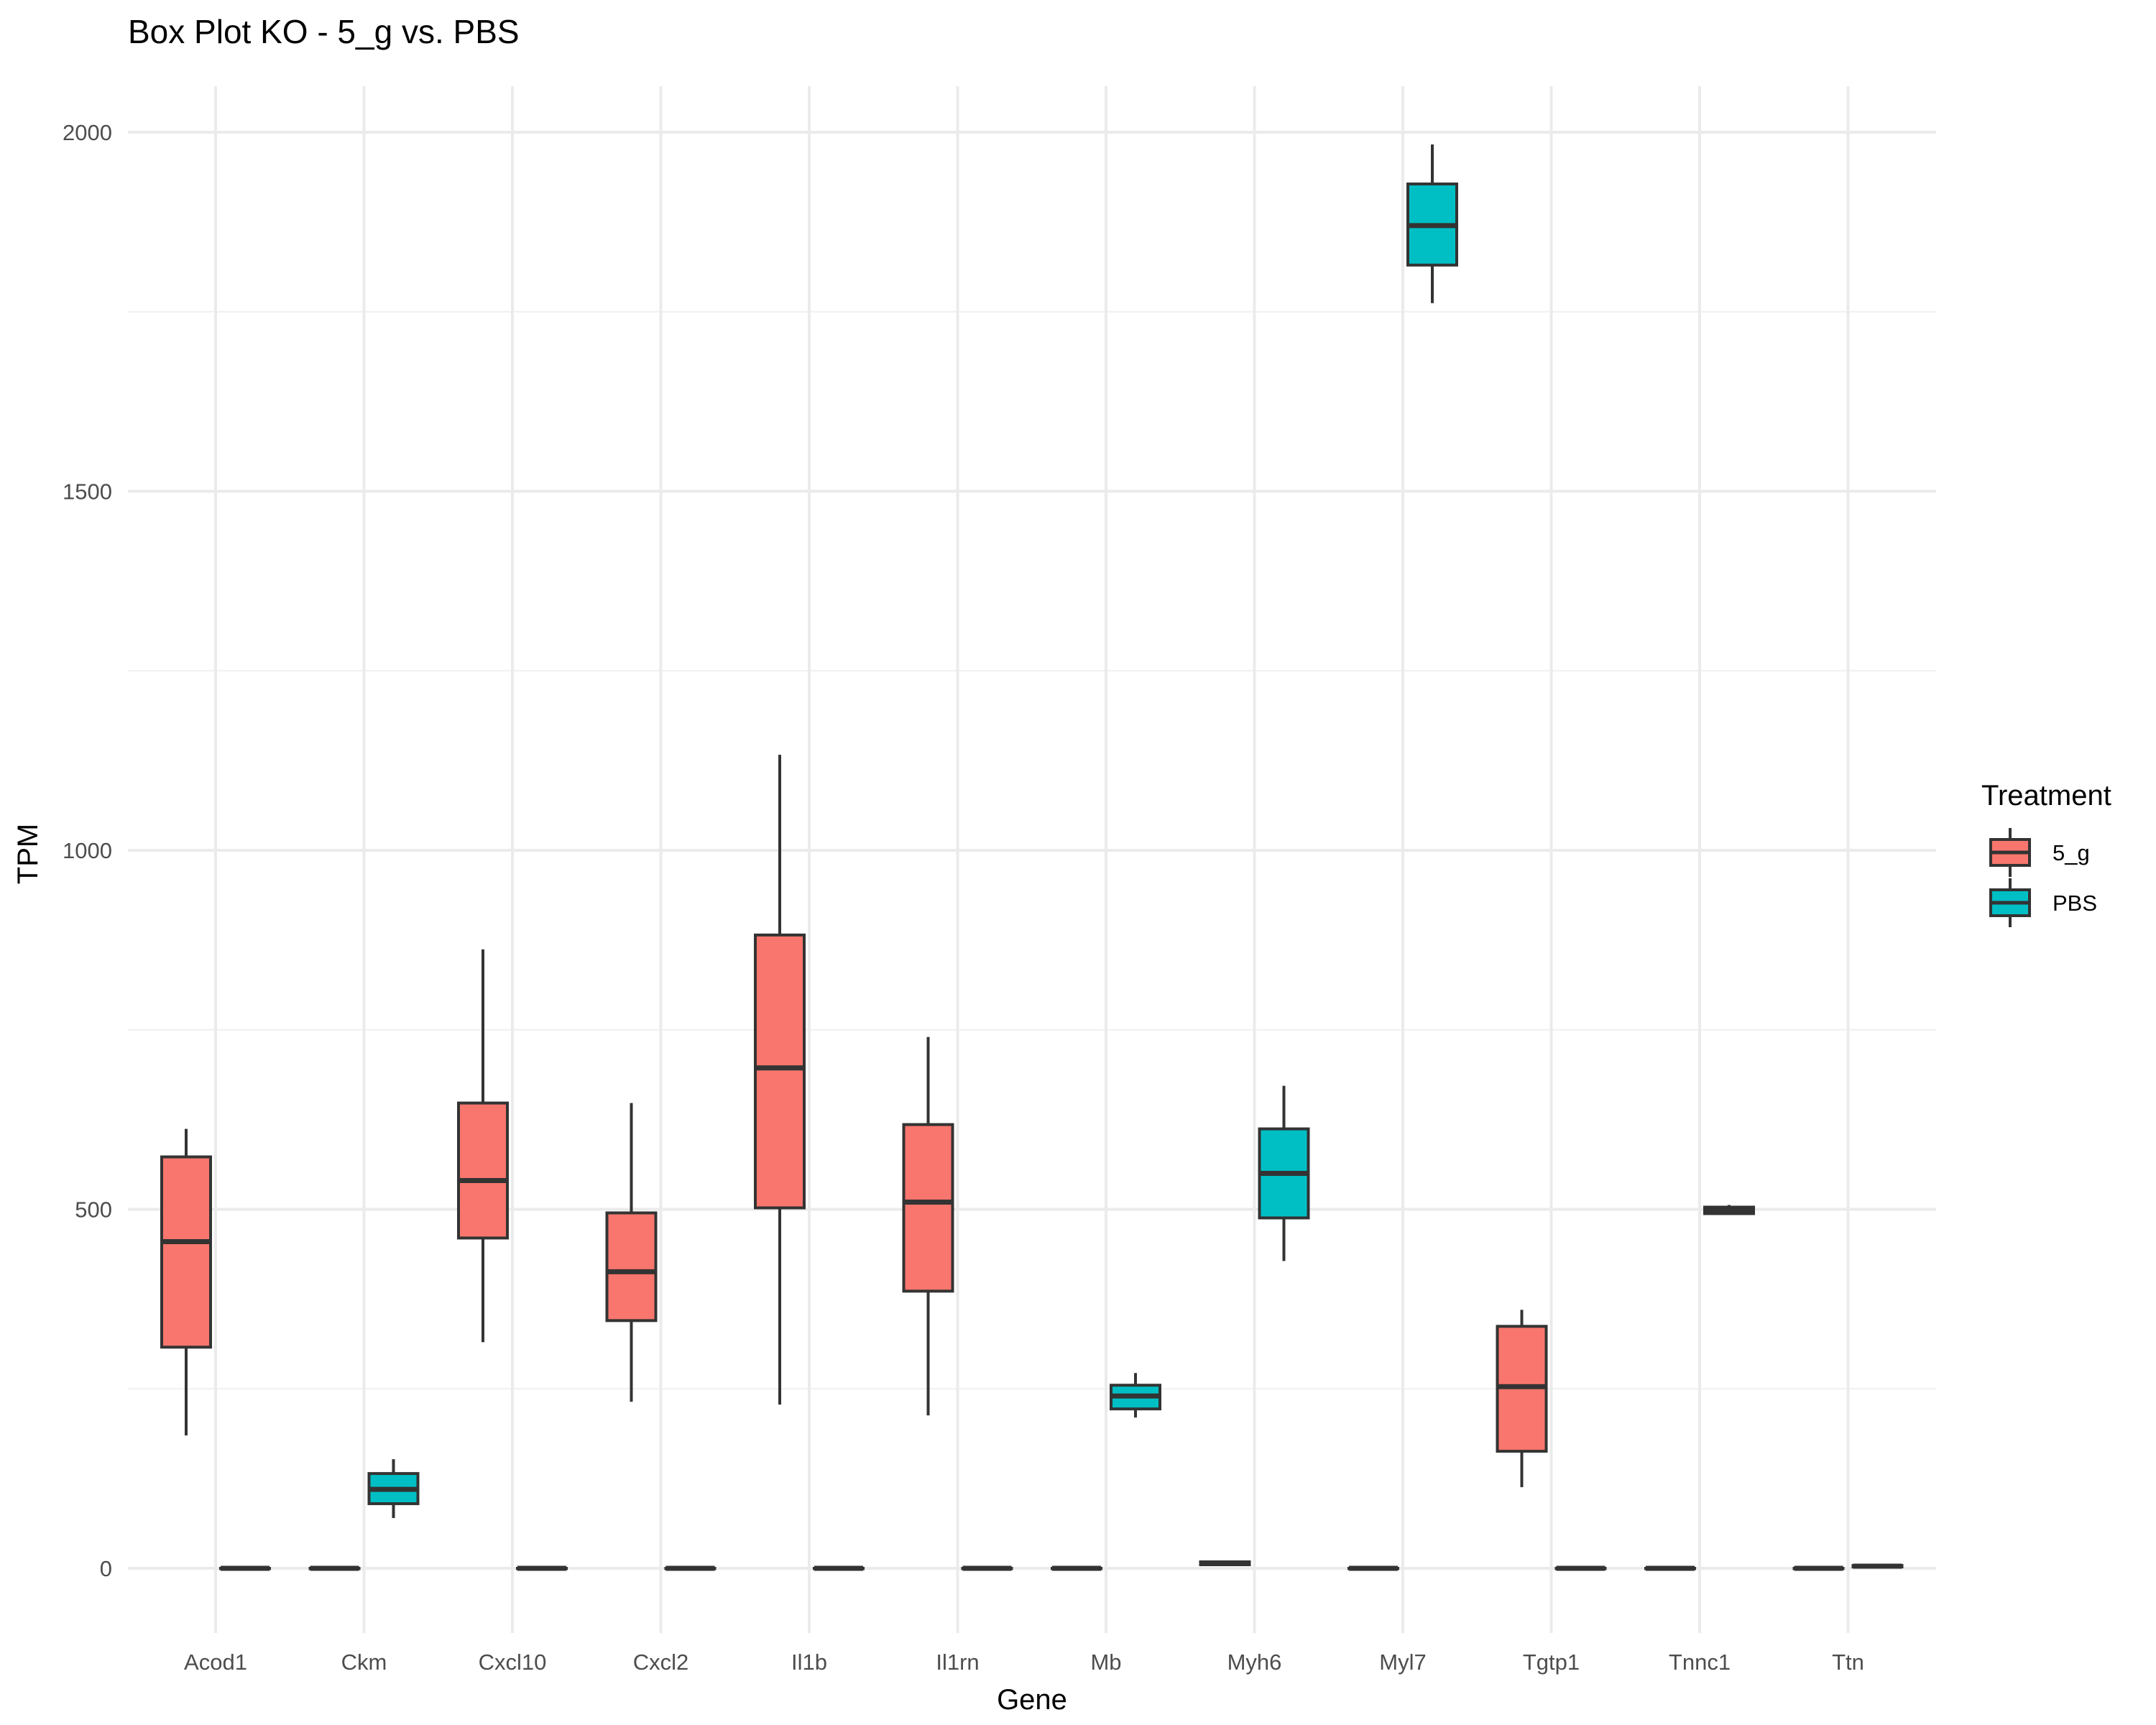 This screenshot has width=2156, height=1725. I want to click on box-5_g-Acod1, so click(186, 1282).